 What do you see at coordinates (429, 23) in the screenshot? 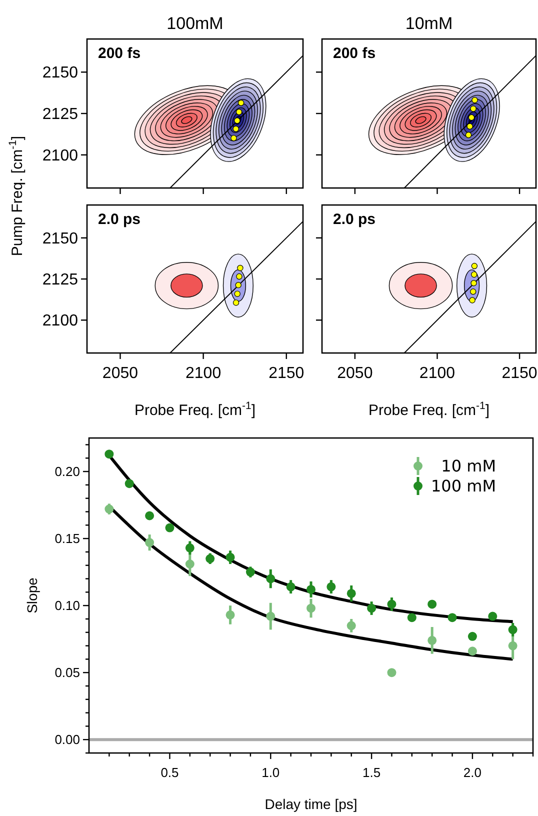
I see `chart-title: 10mM` at bounding box center [429, 23].